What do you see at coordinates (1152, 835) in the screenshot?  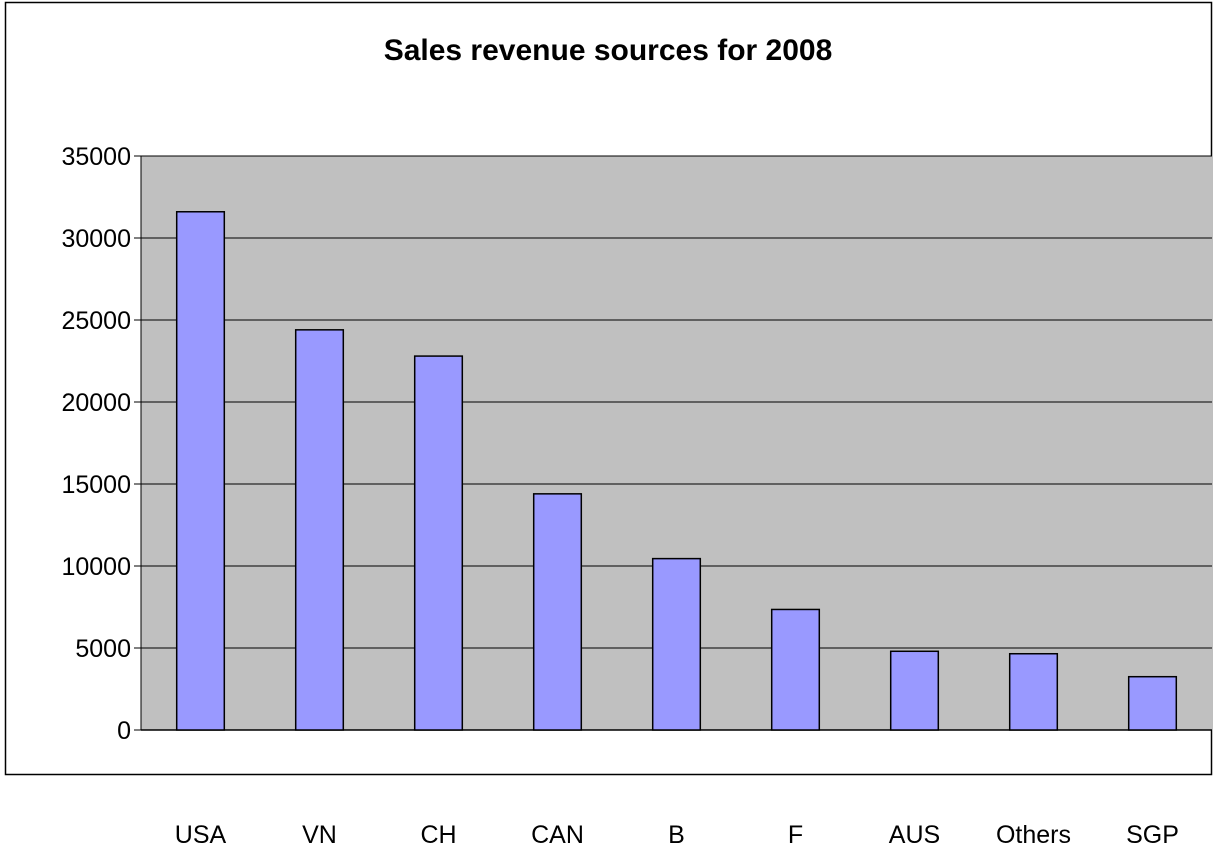 I see `x-tick-label: SGP` at bounding box center [1152, 835].